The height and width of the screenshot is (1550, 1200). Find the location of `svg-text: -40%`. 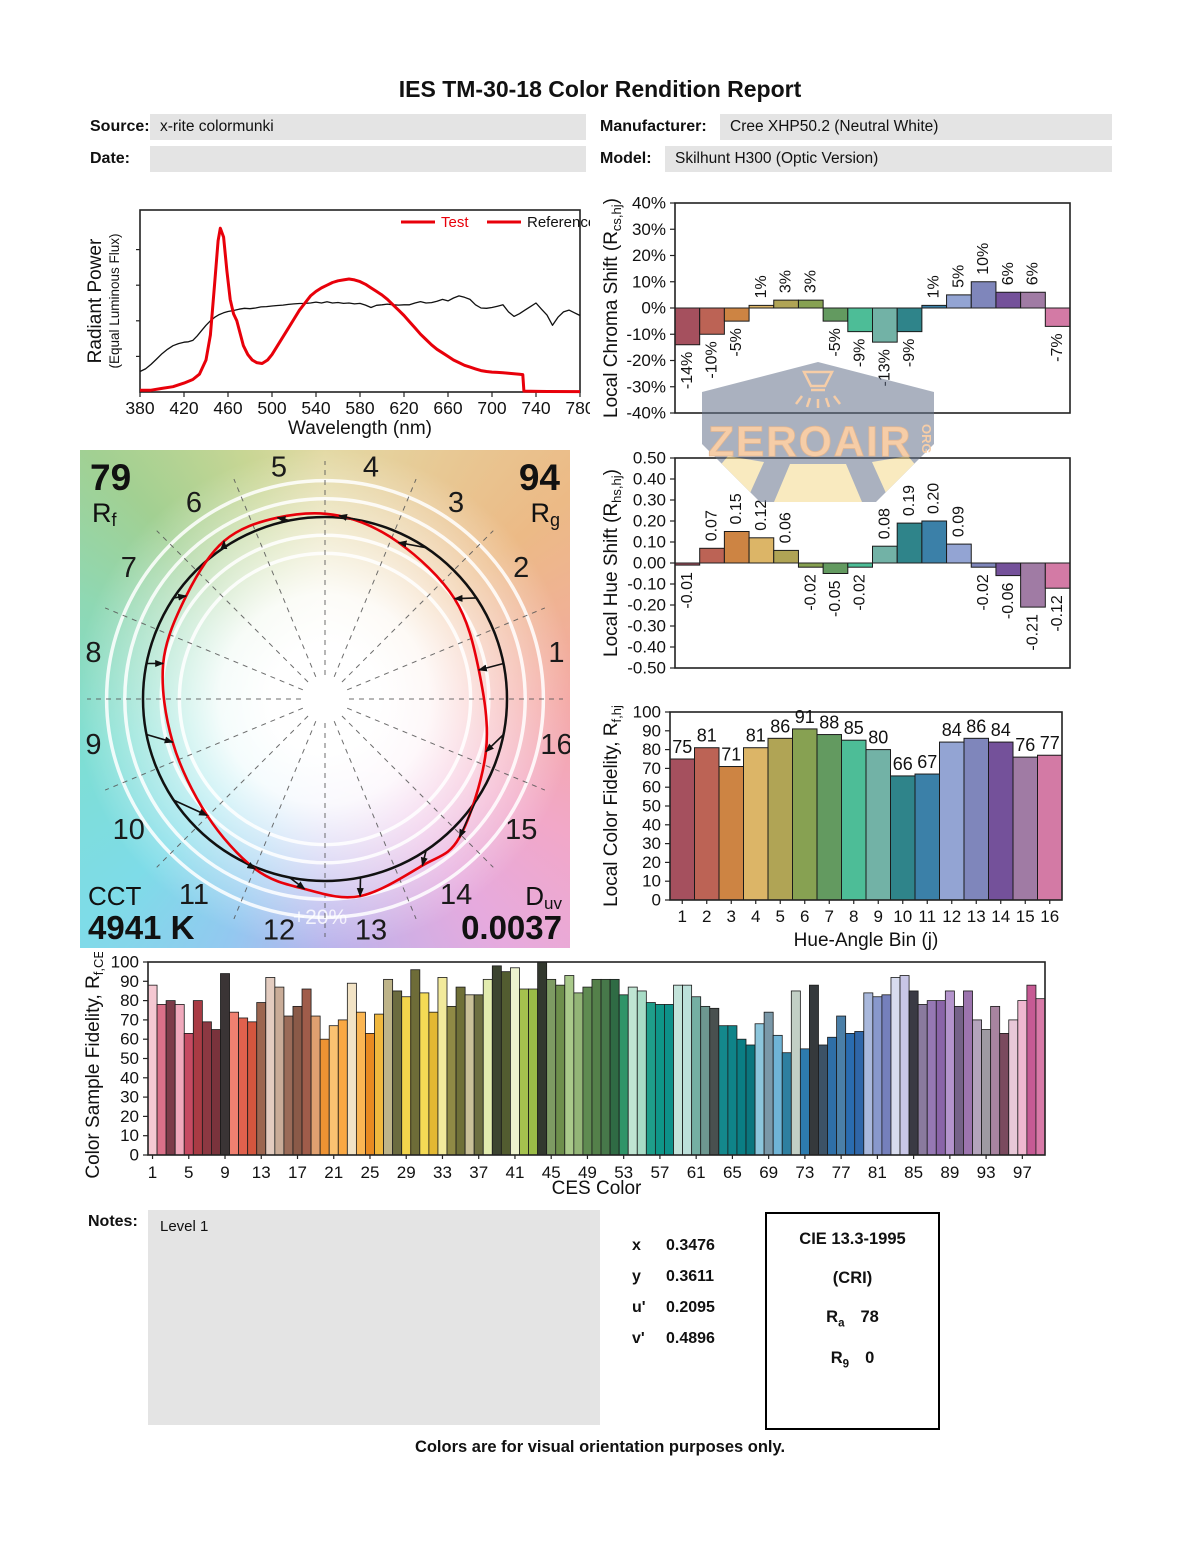

svg-text: -40% is located at coordinates (646, 413).